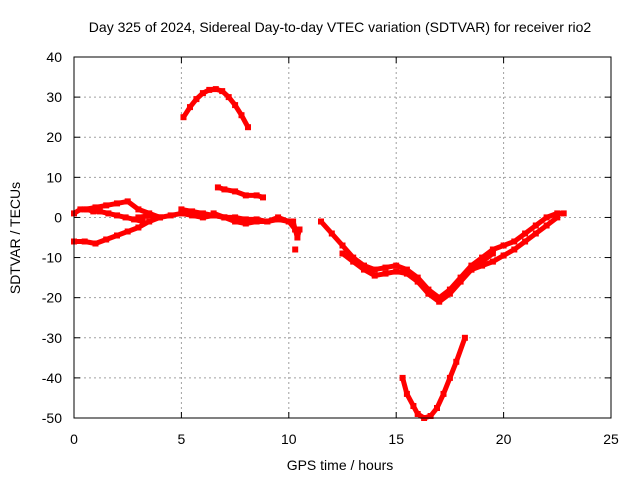  Describe the element at coordinates (52, 378) in the screenshot. I see `y-tick-label: -40` at that location.